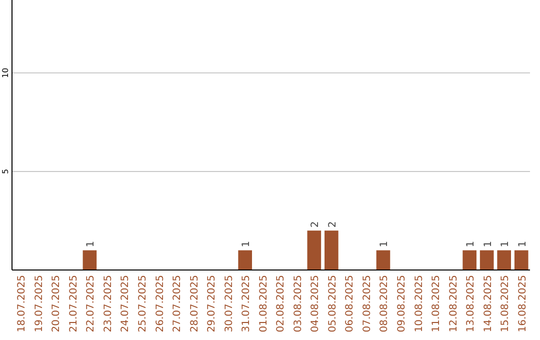 The height and width of the screenshot is (340, 540). What do you see at coordinates (367, 303) in the screenshot?
I see `x-tick-label: 07.08.2025` at bounding box center [367, 303].